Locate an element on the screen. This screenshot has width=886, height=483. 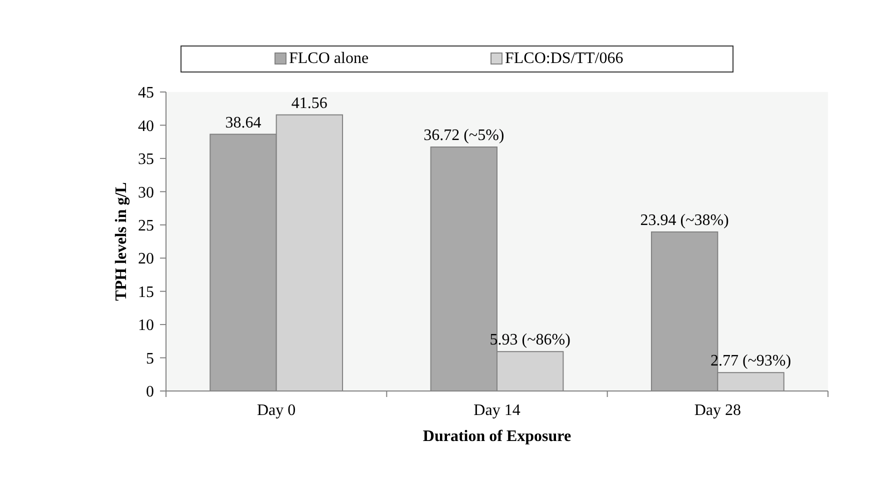
x-tick-label: Day 14 is located at coordinates (497, 410).